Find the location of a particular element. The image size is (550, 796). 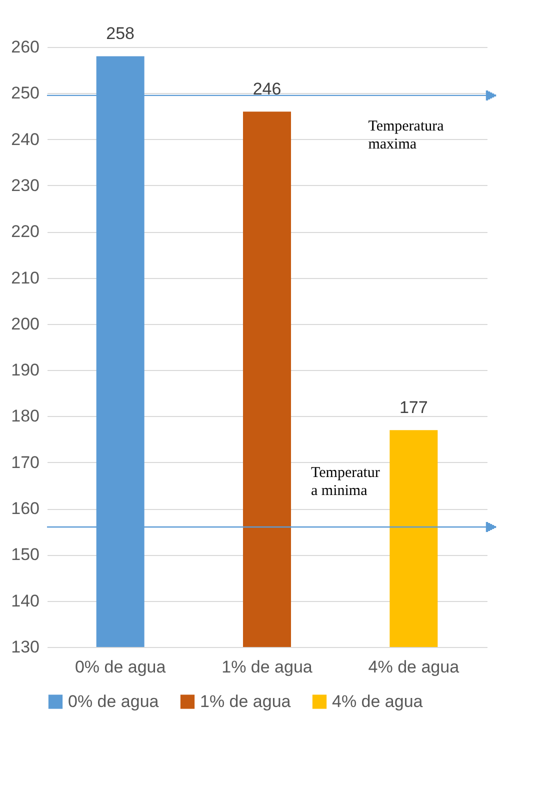

y-tick-label: 220 is located at coordinates (25, 232).